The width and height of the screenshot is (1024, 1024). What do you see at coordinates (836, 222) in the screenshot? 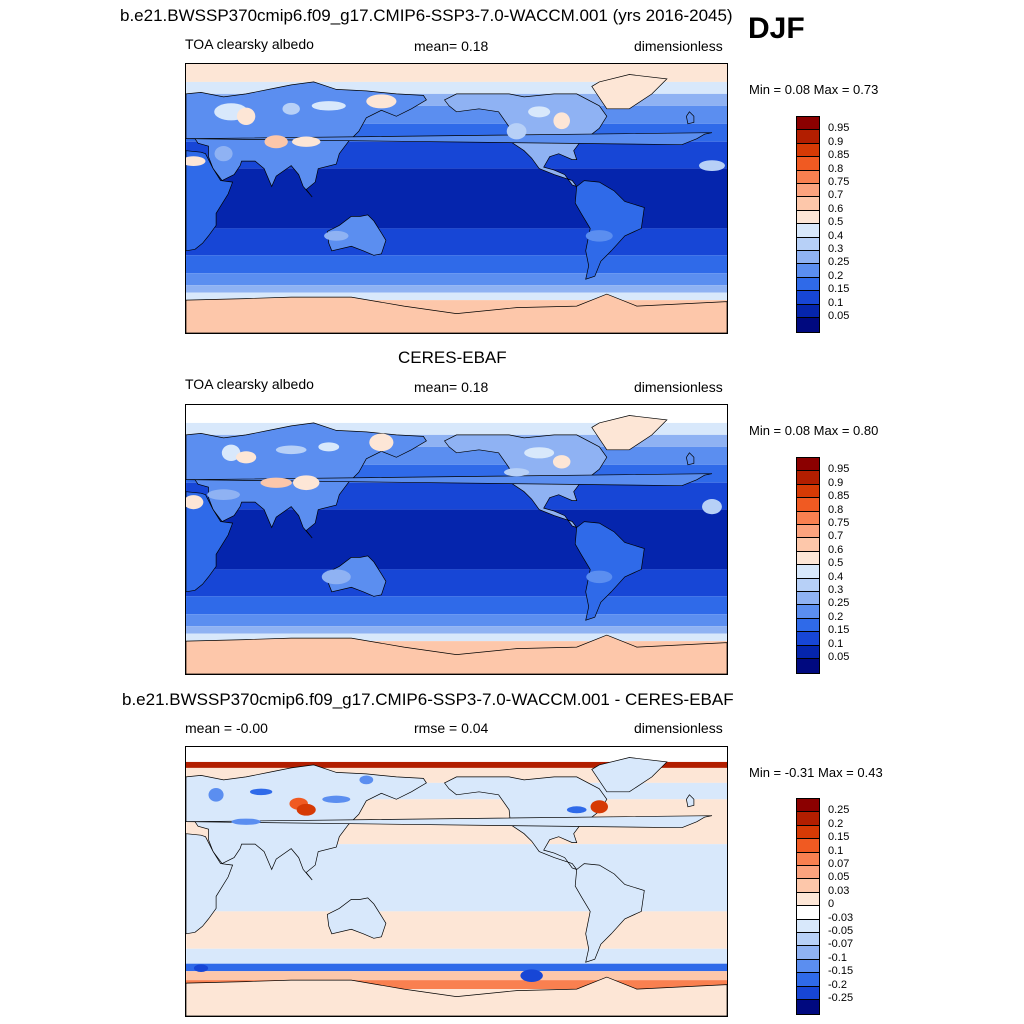
I see `colorbar-tick-label: 0.5` at bounding box center [836, 222].